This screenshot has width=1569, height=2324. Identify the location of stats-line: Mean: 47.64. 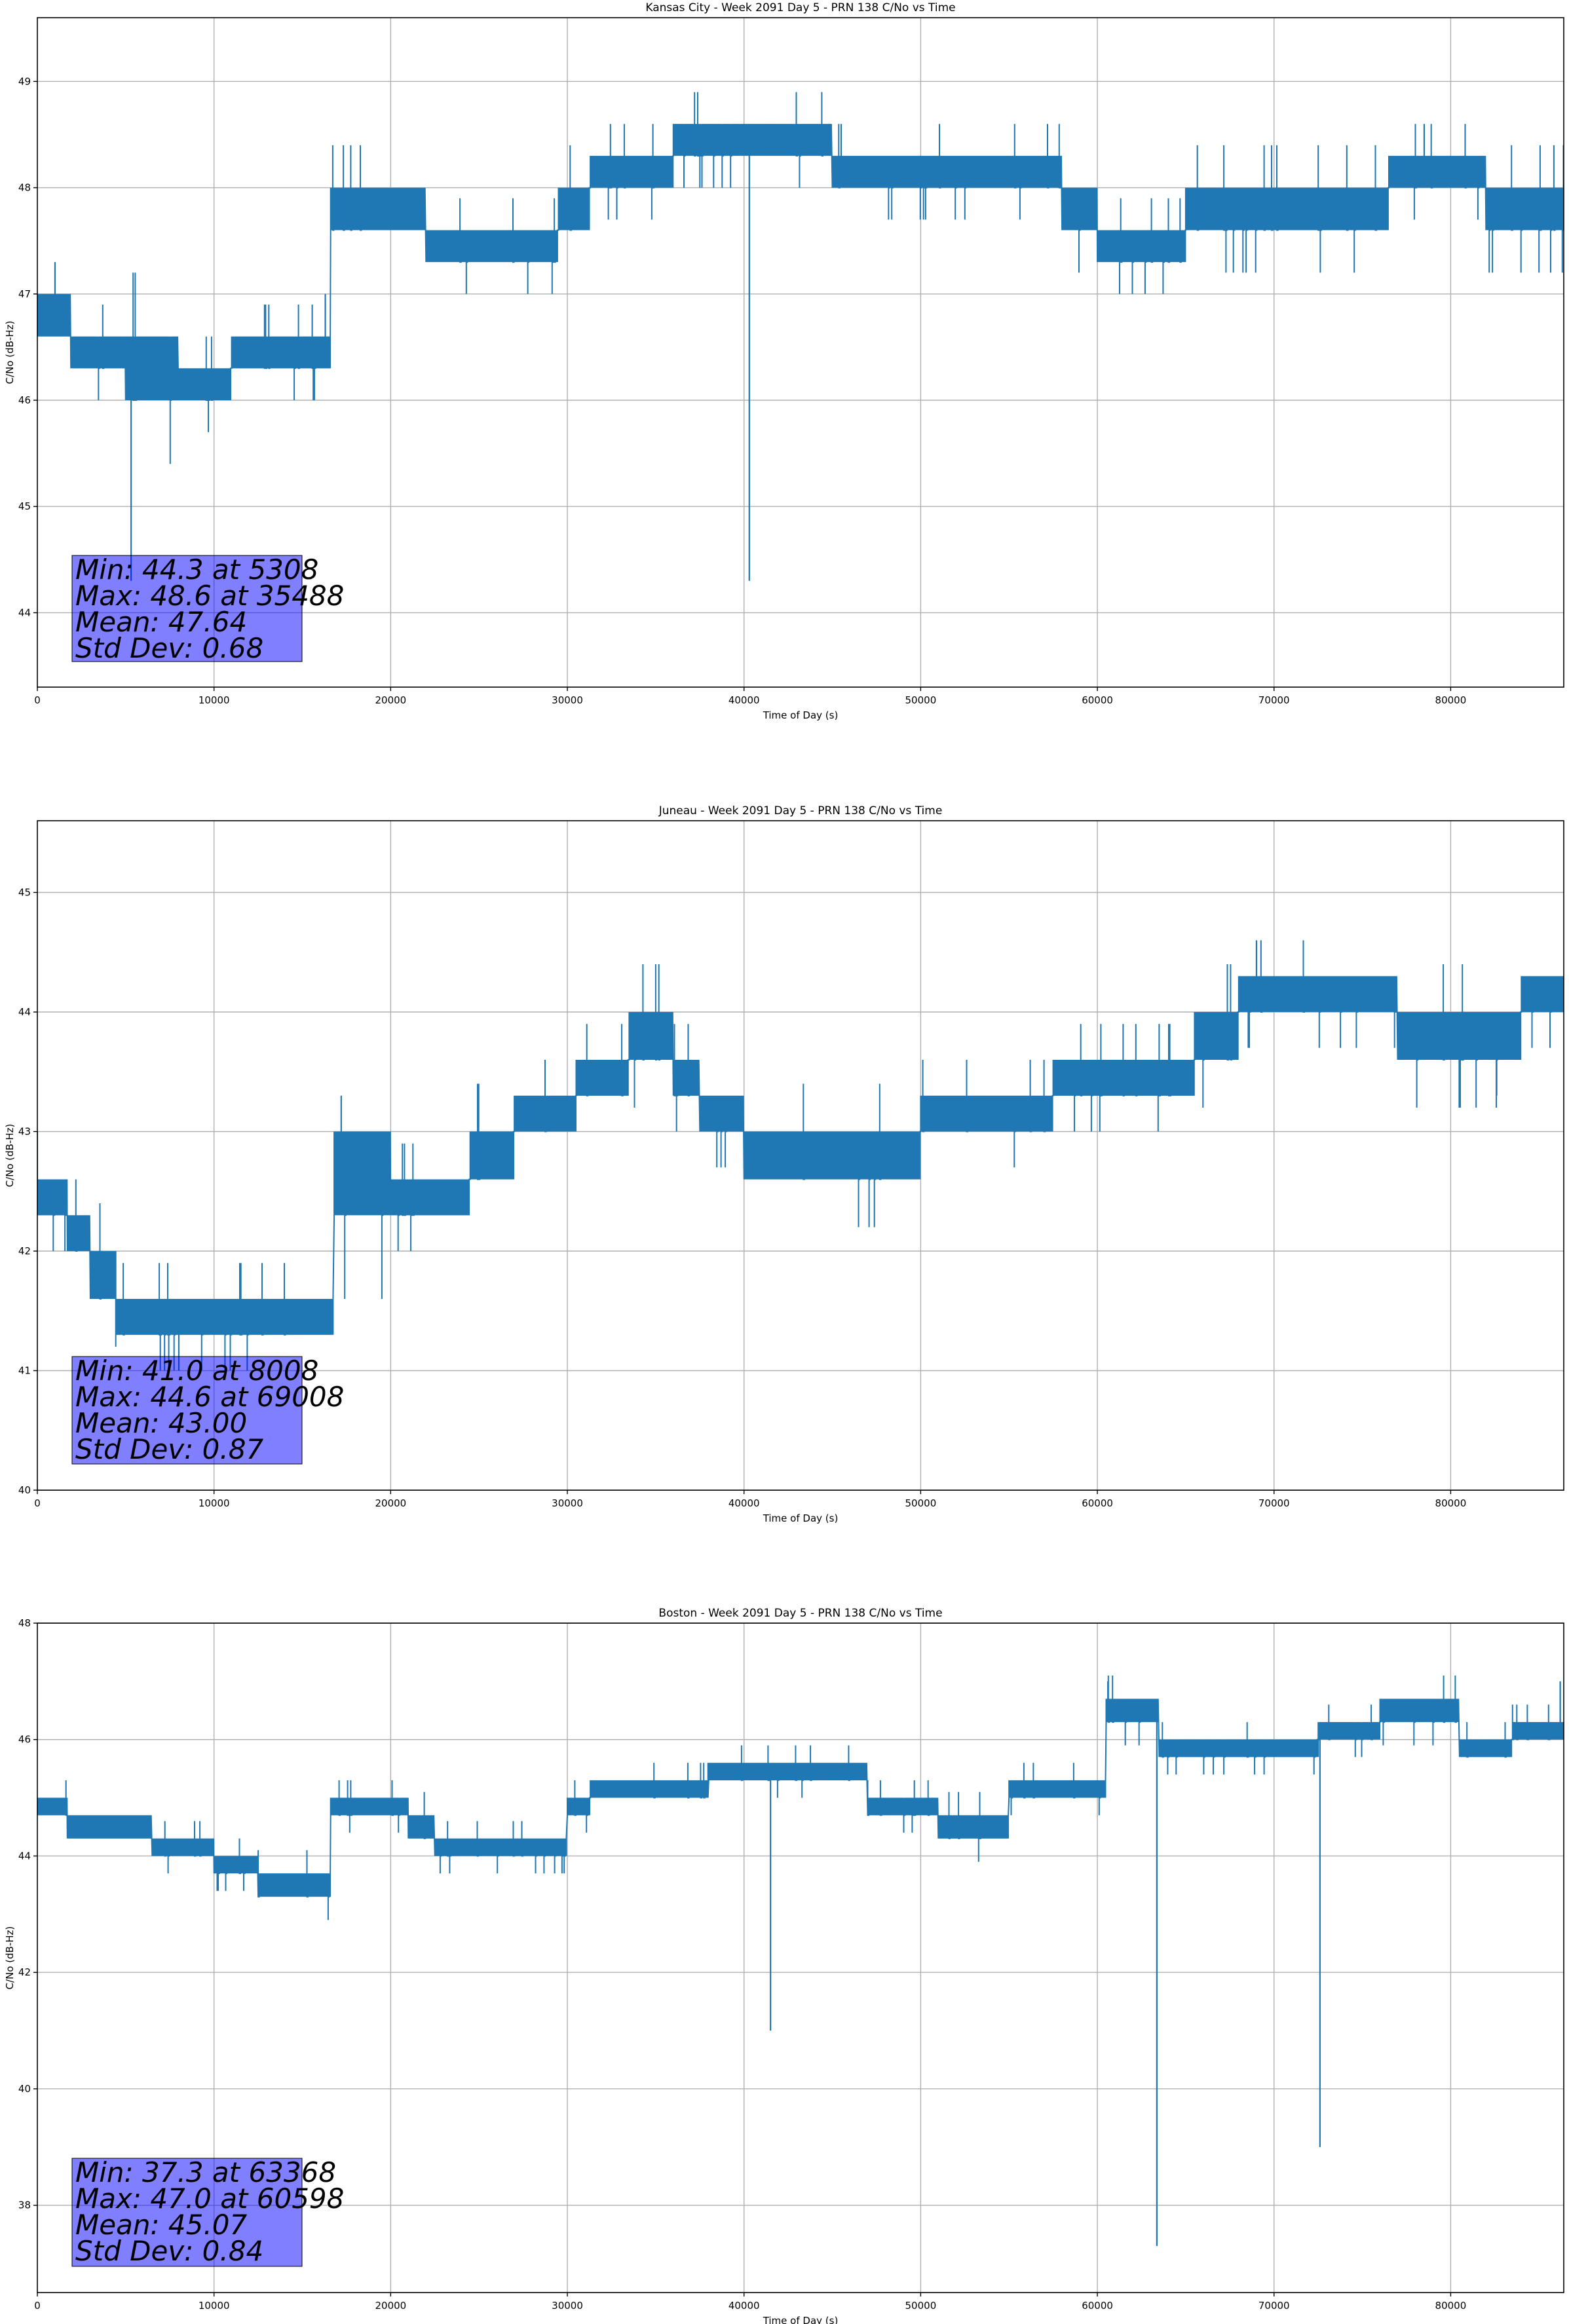
(161, 622).